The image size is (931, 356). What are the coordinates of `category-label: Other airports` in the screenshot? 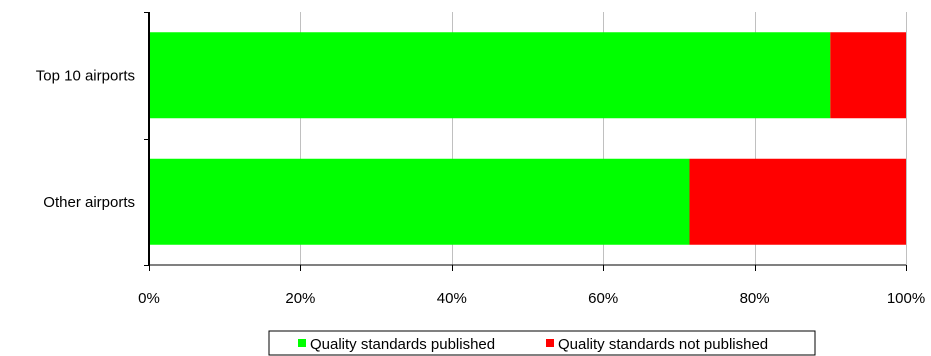 It's located at (89, 202).